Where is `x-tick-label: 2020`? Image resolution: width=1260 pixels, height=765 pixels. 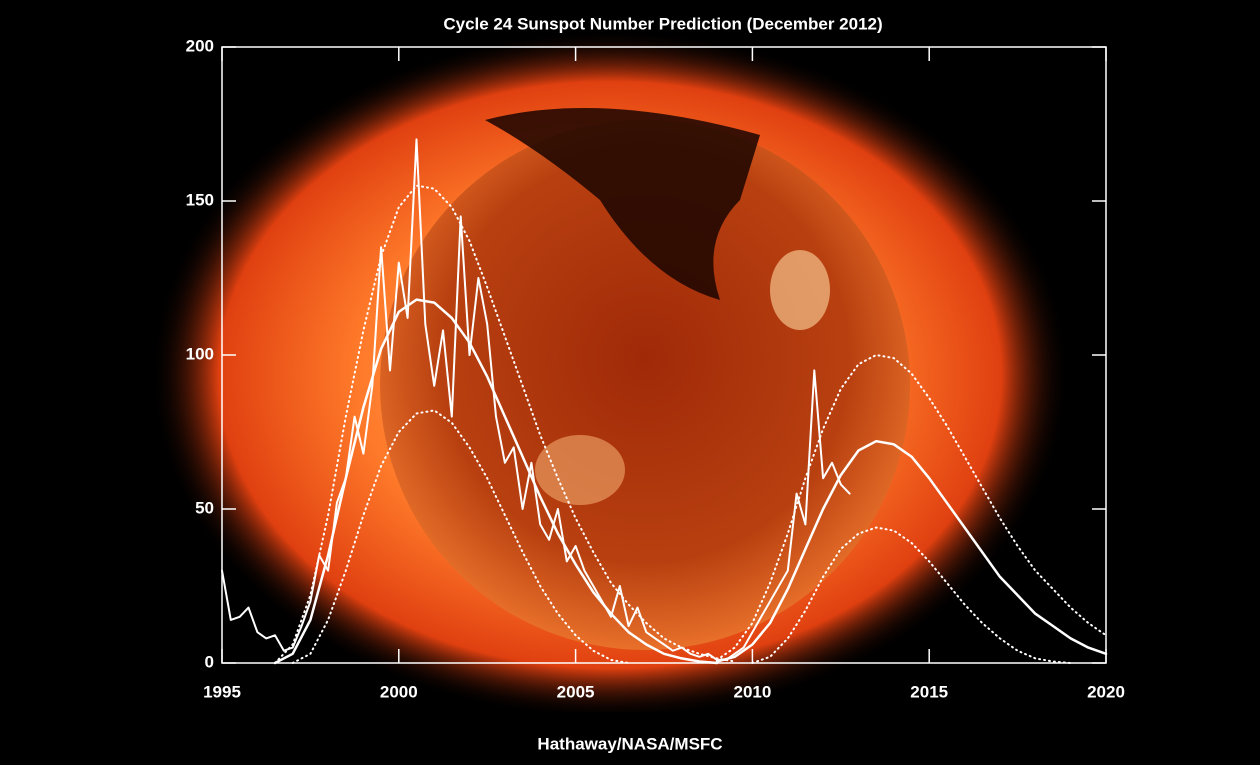 x-tick-label: 2020 is located at coordinates (1106, 691).